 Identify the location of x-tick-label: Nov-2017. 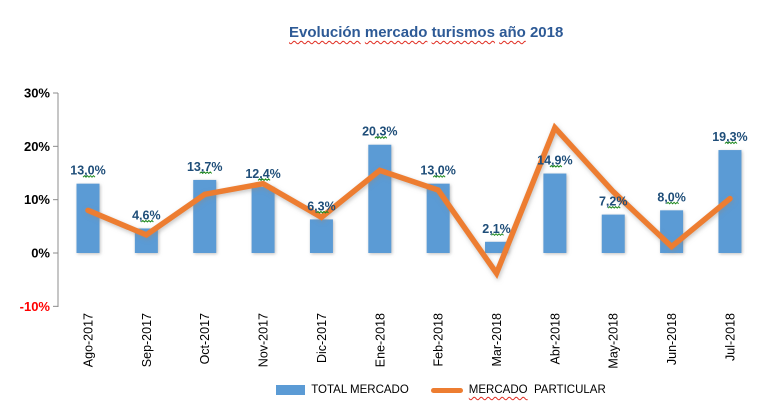
(264, 340).